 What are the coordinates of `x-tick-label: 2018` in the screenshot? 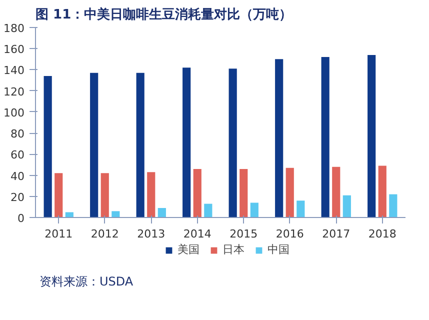 It's located at (382, 234).